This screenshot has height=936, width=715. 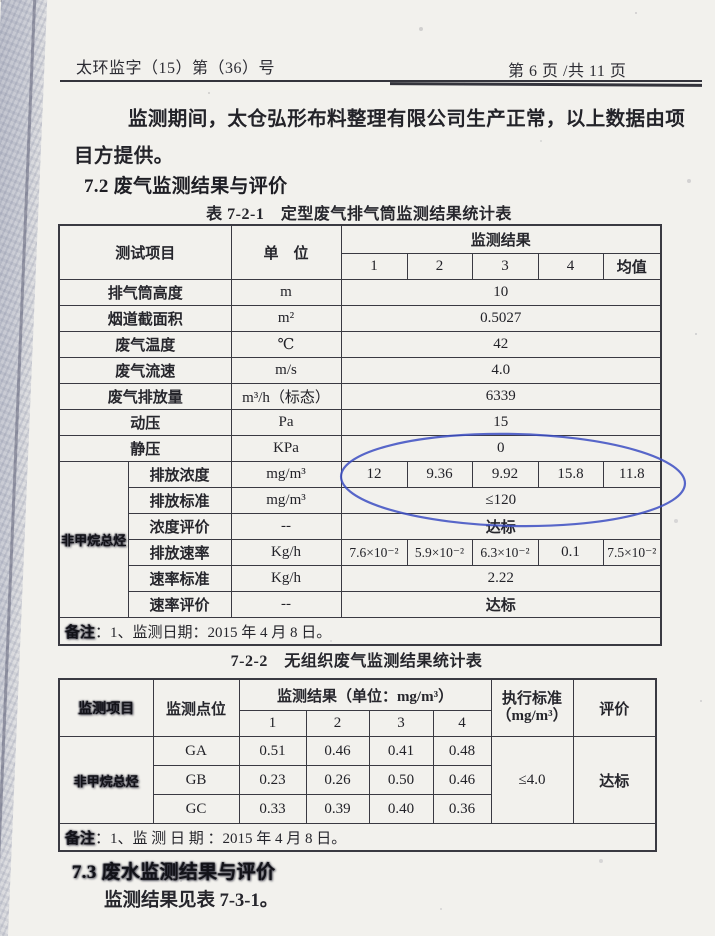 I want to click on header-rule-thick, so click(x=546, y=84).